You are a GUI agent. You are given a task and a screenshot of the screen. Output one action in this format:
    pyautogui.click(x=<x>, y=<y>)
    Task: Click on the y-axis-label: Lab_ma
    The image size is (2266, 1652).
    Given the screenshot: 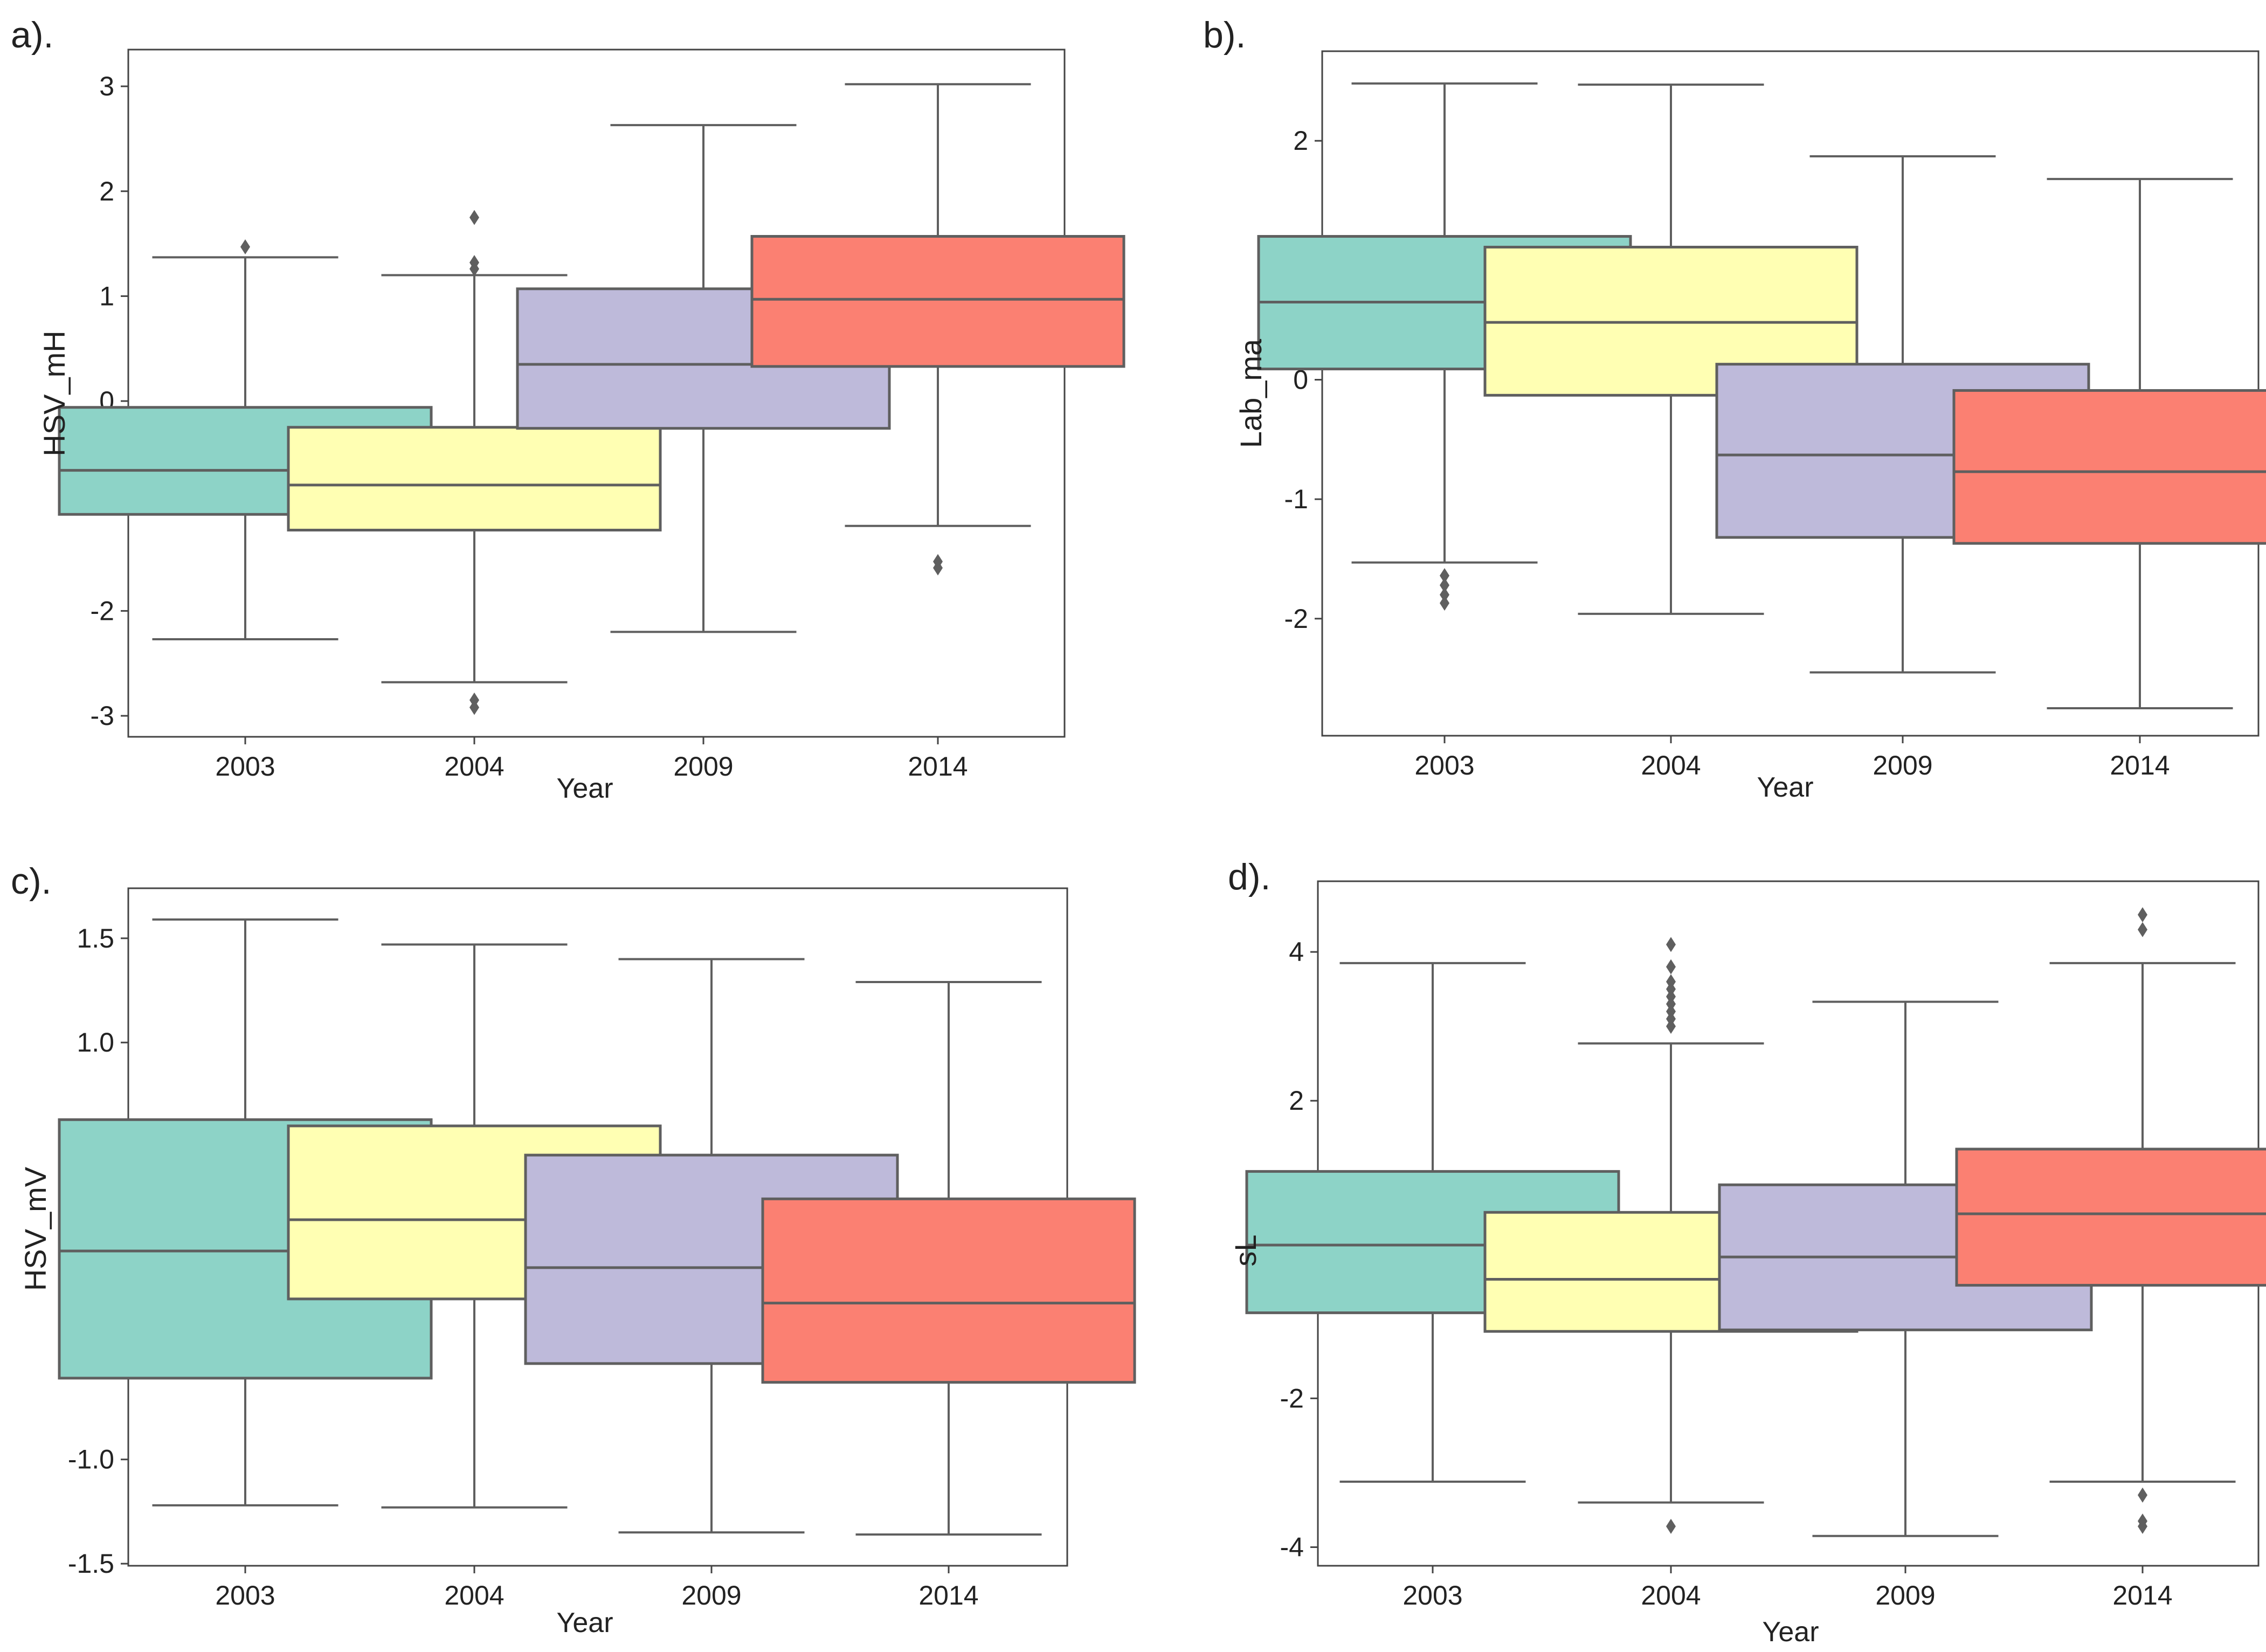 What is the action you would take?
    pyautogui.click(x=1251, y=393)
    